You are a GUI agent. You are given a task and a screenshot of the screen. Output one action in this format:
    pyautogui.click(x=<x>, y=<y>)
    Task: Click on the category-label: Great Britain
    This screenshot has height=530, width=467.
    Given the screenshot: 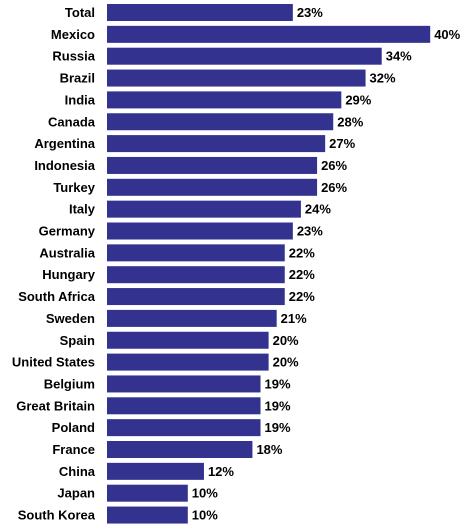 What is the action you would take?
    pyautogui.click(x=55, y=405)
    